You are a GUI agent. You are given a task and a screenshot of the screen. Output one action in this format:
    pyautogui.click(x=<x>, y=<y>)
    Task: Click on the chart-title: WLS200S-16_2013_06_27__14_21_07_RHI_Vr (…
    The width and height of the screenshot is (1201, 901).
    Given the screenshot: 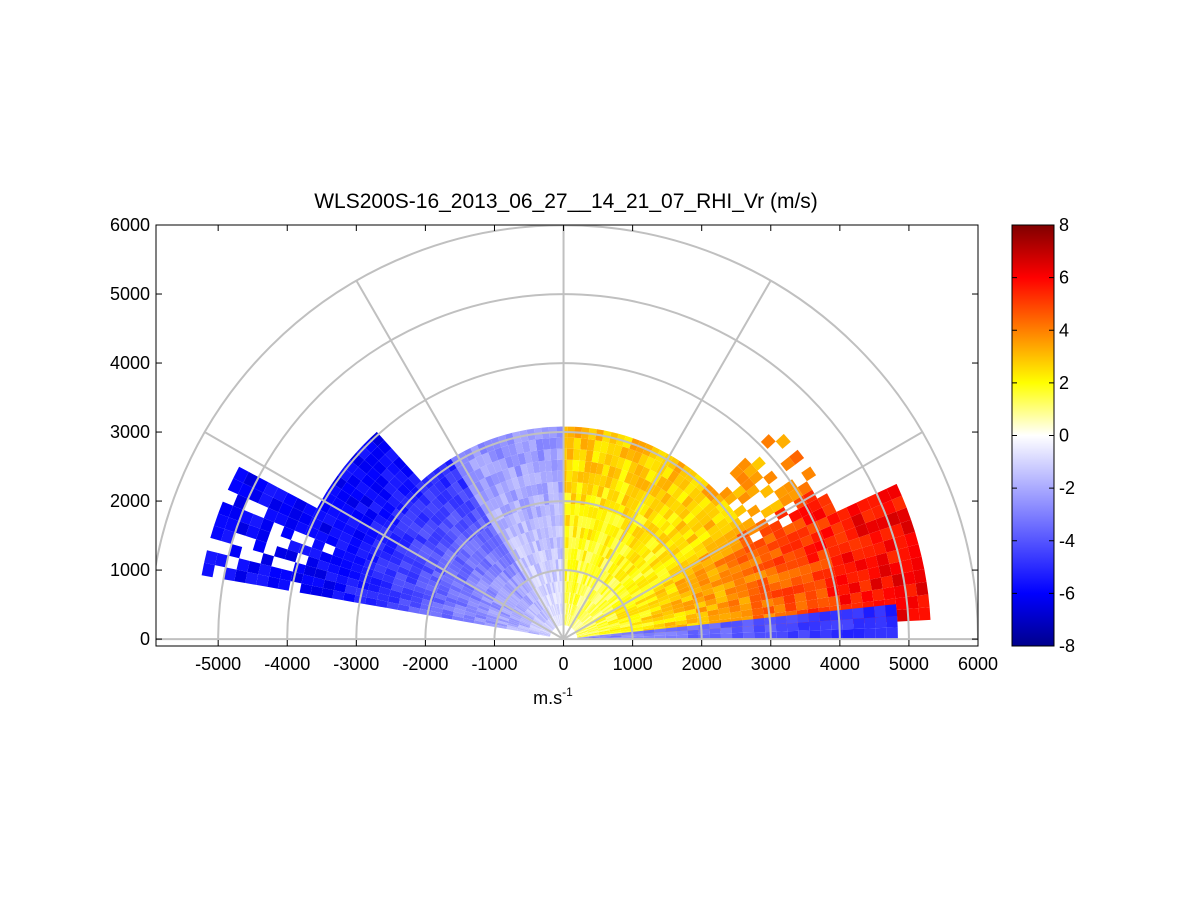 What is the action you would take?
    pyautogui.click(x=566, y=201)
    